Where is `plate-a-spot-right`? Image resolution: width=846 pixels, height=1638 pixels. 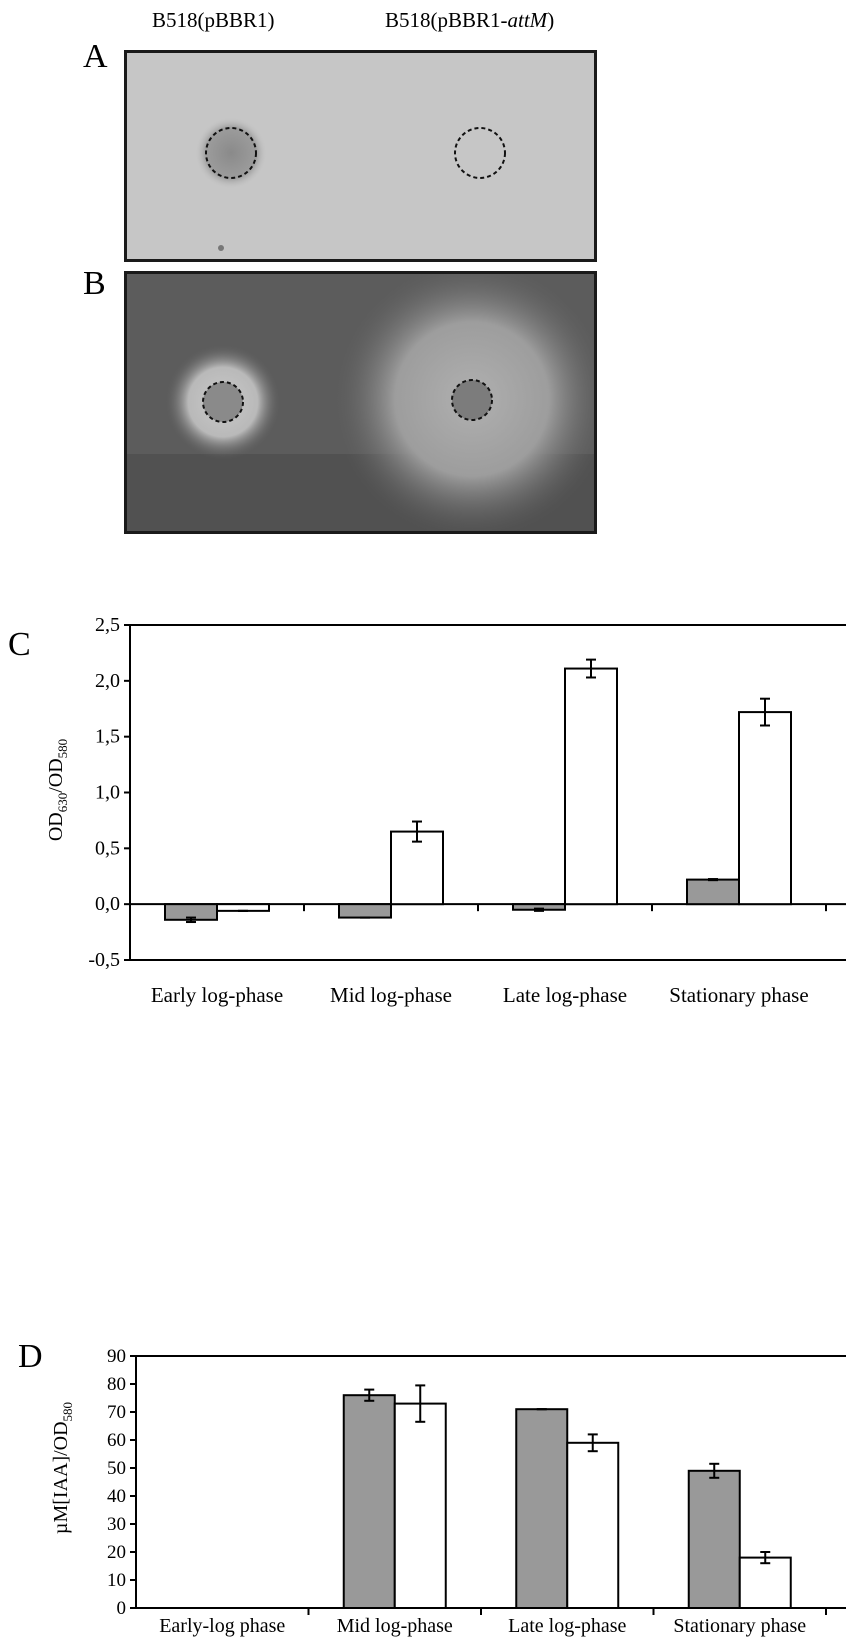
plate-a-spot-right is located at coordinates (480, 153).